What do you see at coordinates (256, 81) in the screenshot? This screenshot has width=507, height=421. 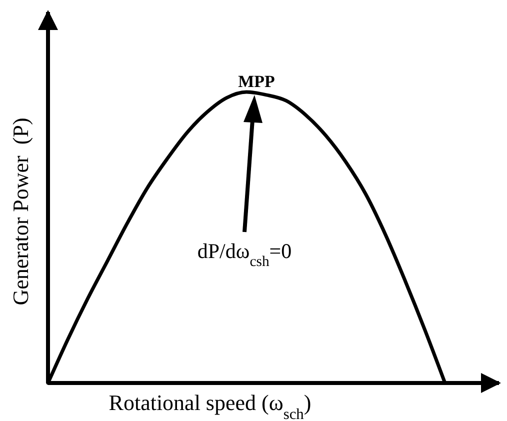 I see `text: MPP` at bounding box center [256, 81].